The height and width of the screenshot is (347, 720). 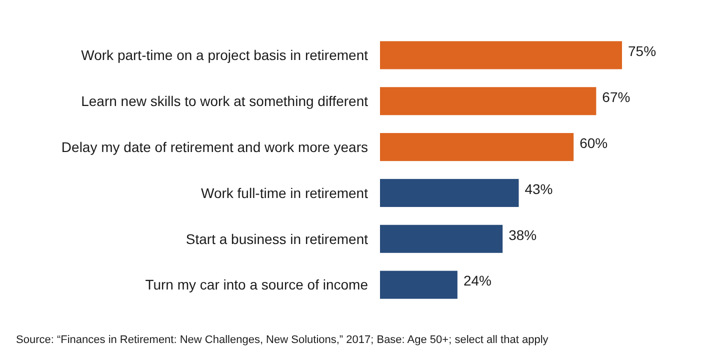 What do you see at coordinates (277, 238) in the screenshot?
I see `y-tick-label: Start a business in retirement` at bounding box center [277, 238].